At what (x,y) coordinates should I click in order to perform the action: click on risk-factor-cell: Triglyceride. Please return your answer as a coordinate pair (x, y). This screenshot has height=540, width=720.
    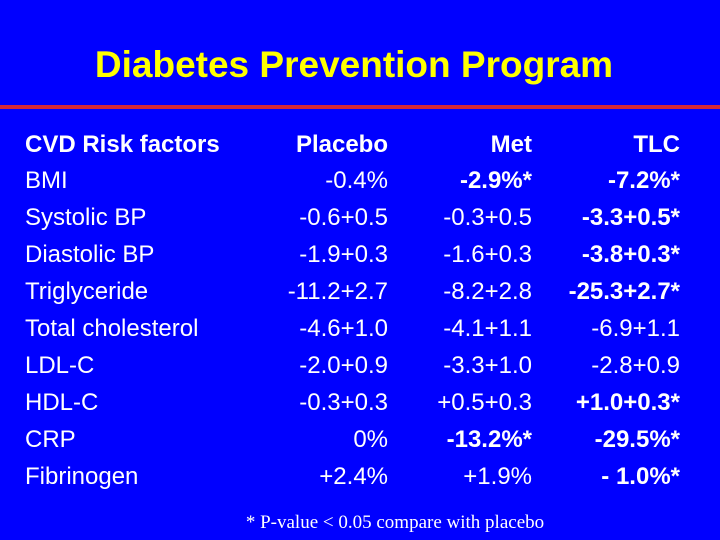
    Looking at the image, I should click on (87, 291).